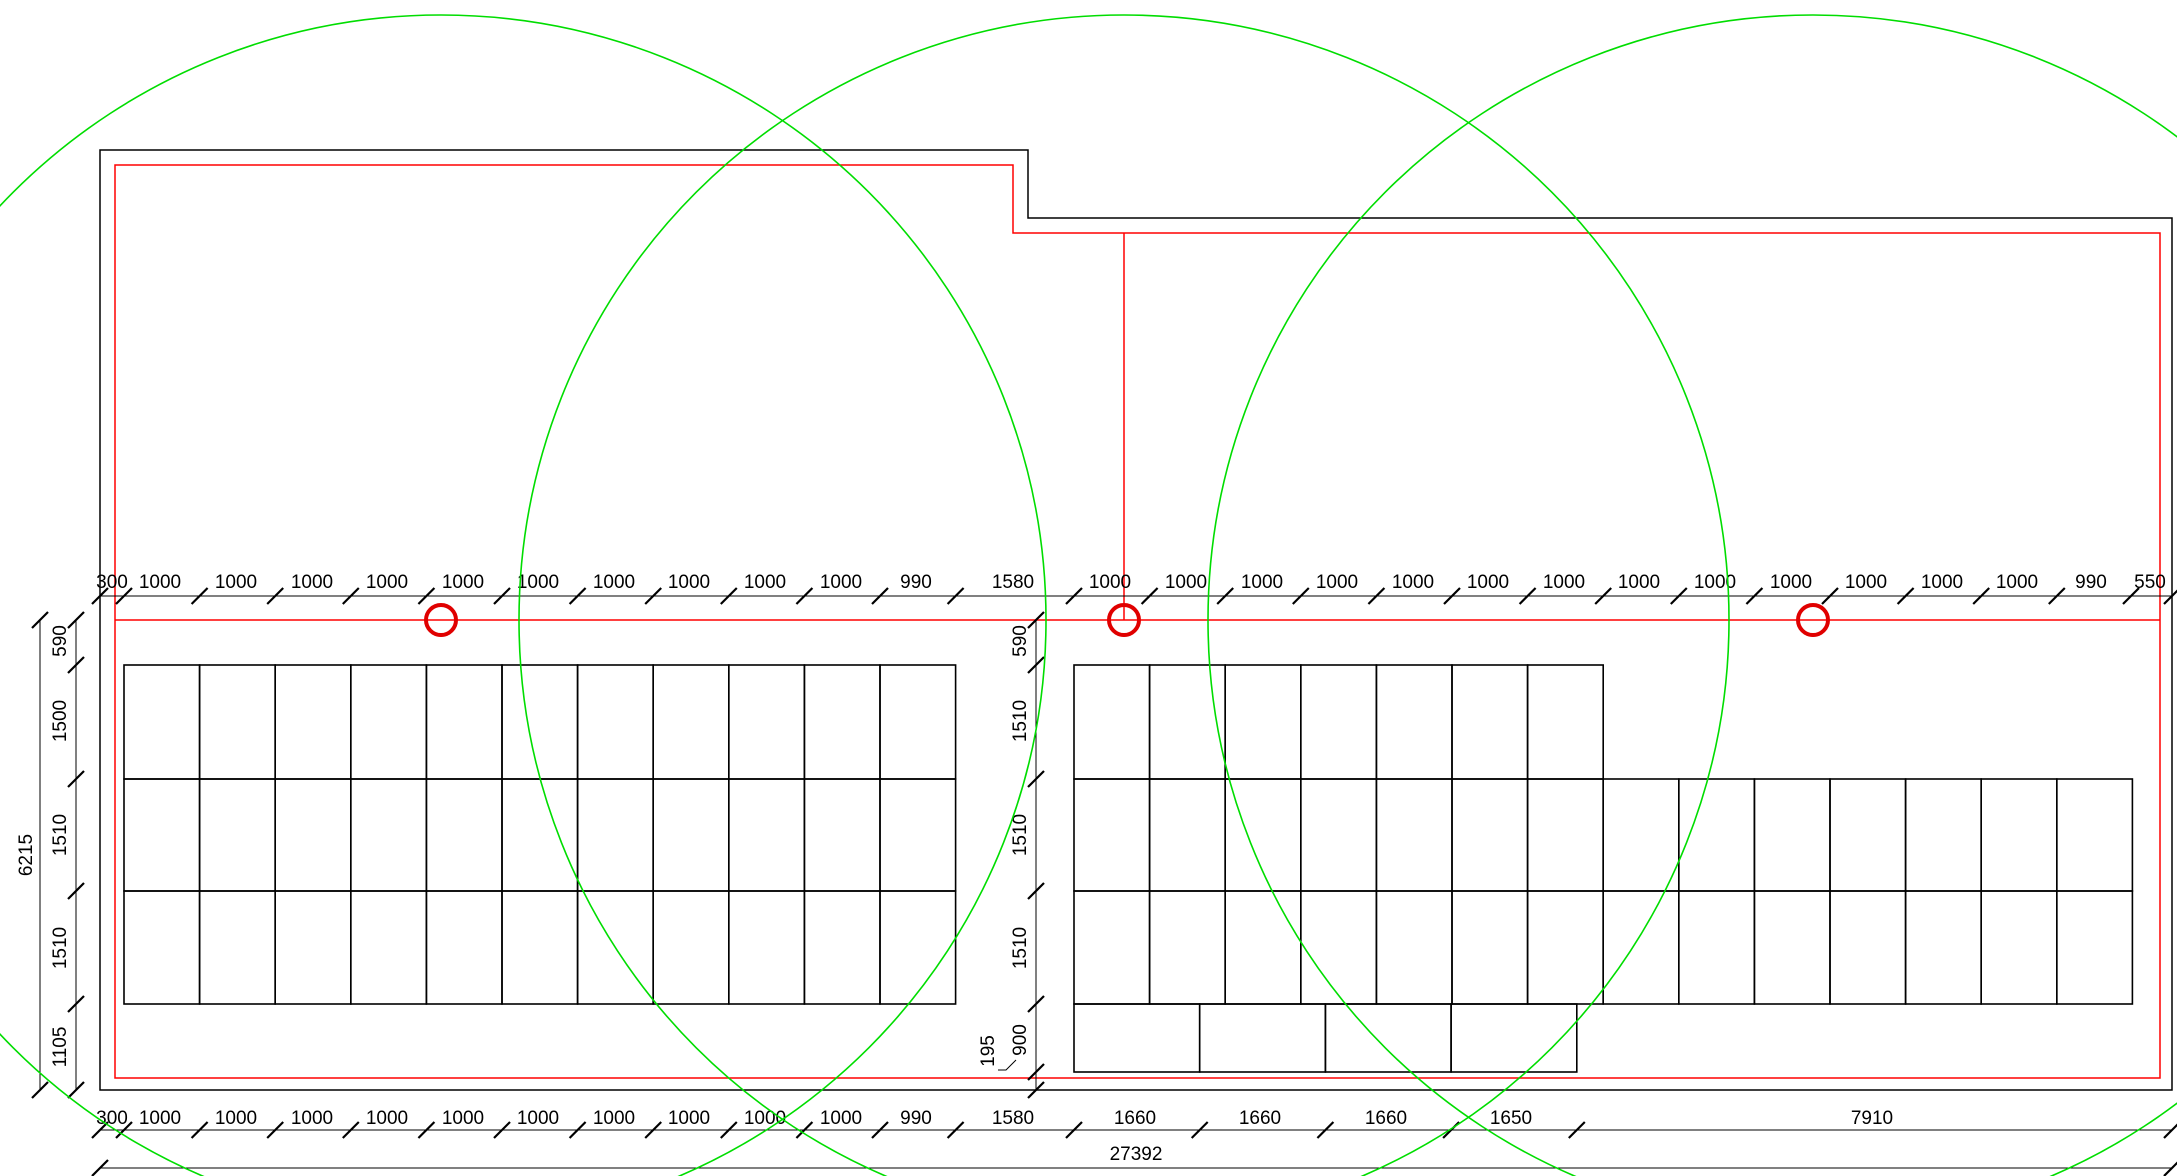  What do you see at coordinates (1007, 1065) in the screenshot?
I see `dim-middle-offset-leader` at bounding box center [1007, 1065].